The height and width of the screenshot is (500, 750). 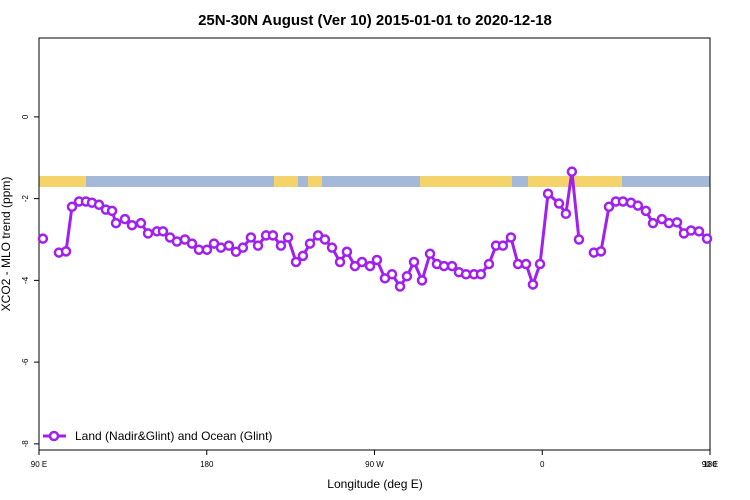 What do you see at coordinates (374, 464) in the screenshot?
I see `x-tick-label: 90 W` at bounding box center [374, 464].